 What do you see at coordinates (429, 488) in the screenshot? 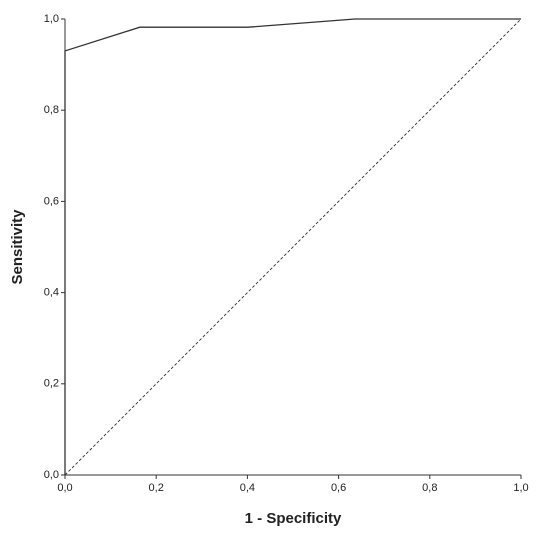
I see `x-tick-label: 0,8` at bounding box center [429, 488].